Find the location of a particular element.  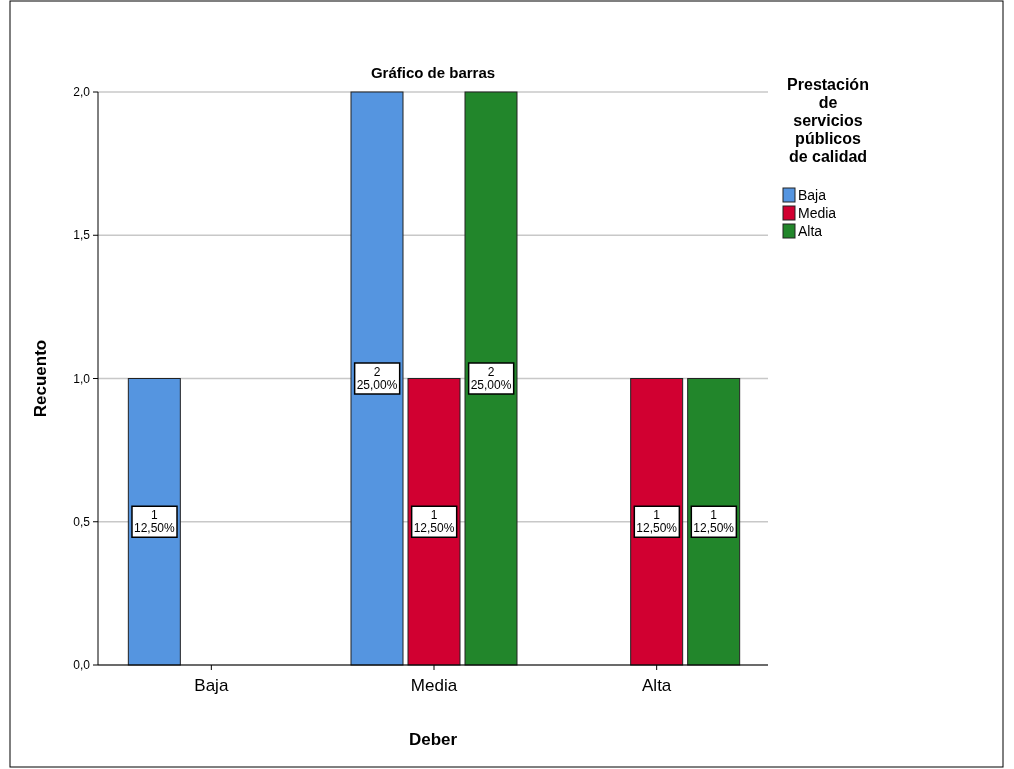

y-axis-title: Recuento is located at coordinates (40, 378).